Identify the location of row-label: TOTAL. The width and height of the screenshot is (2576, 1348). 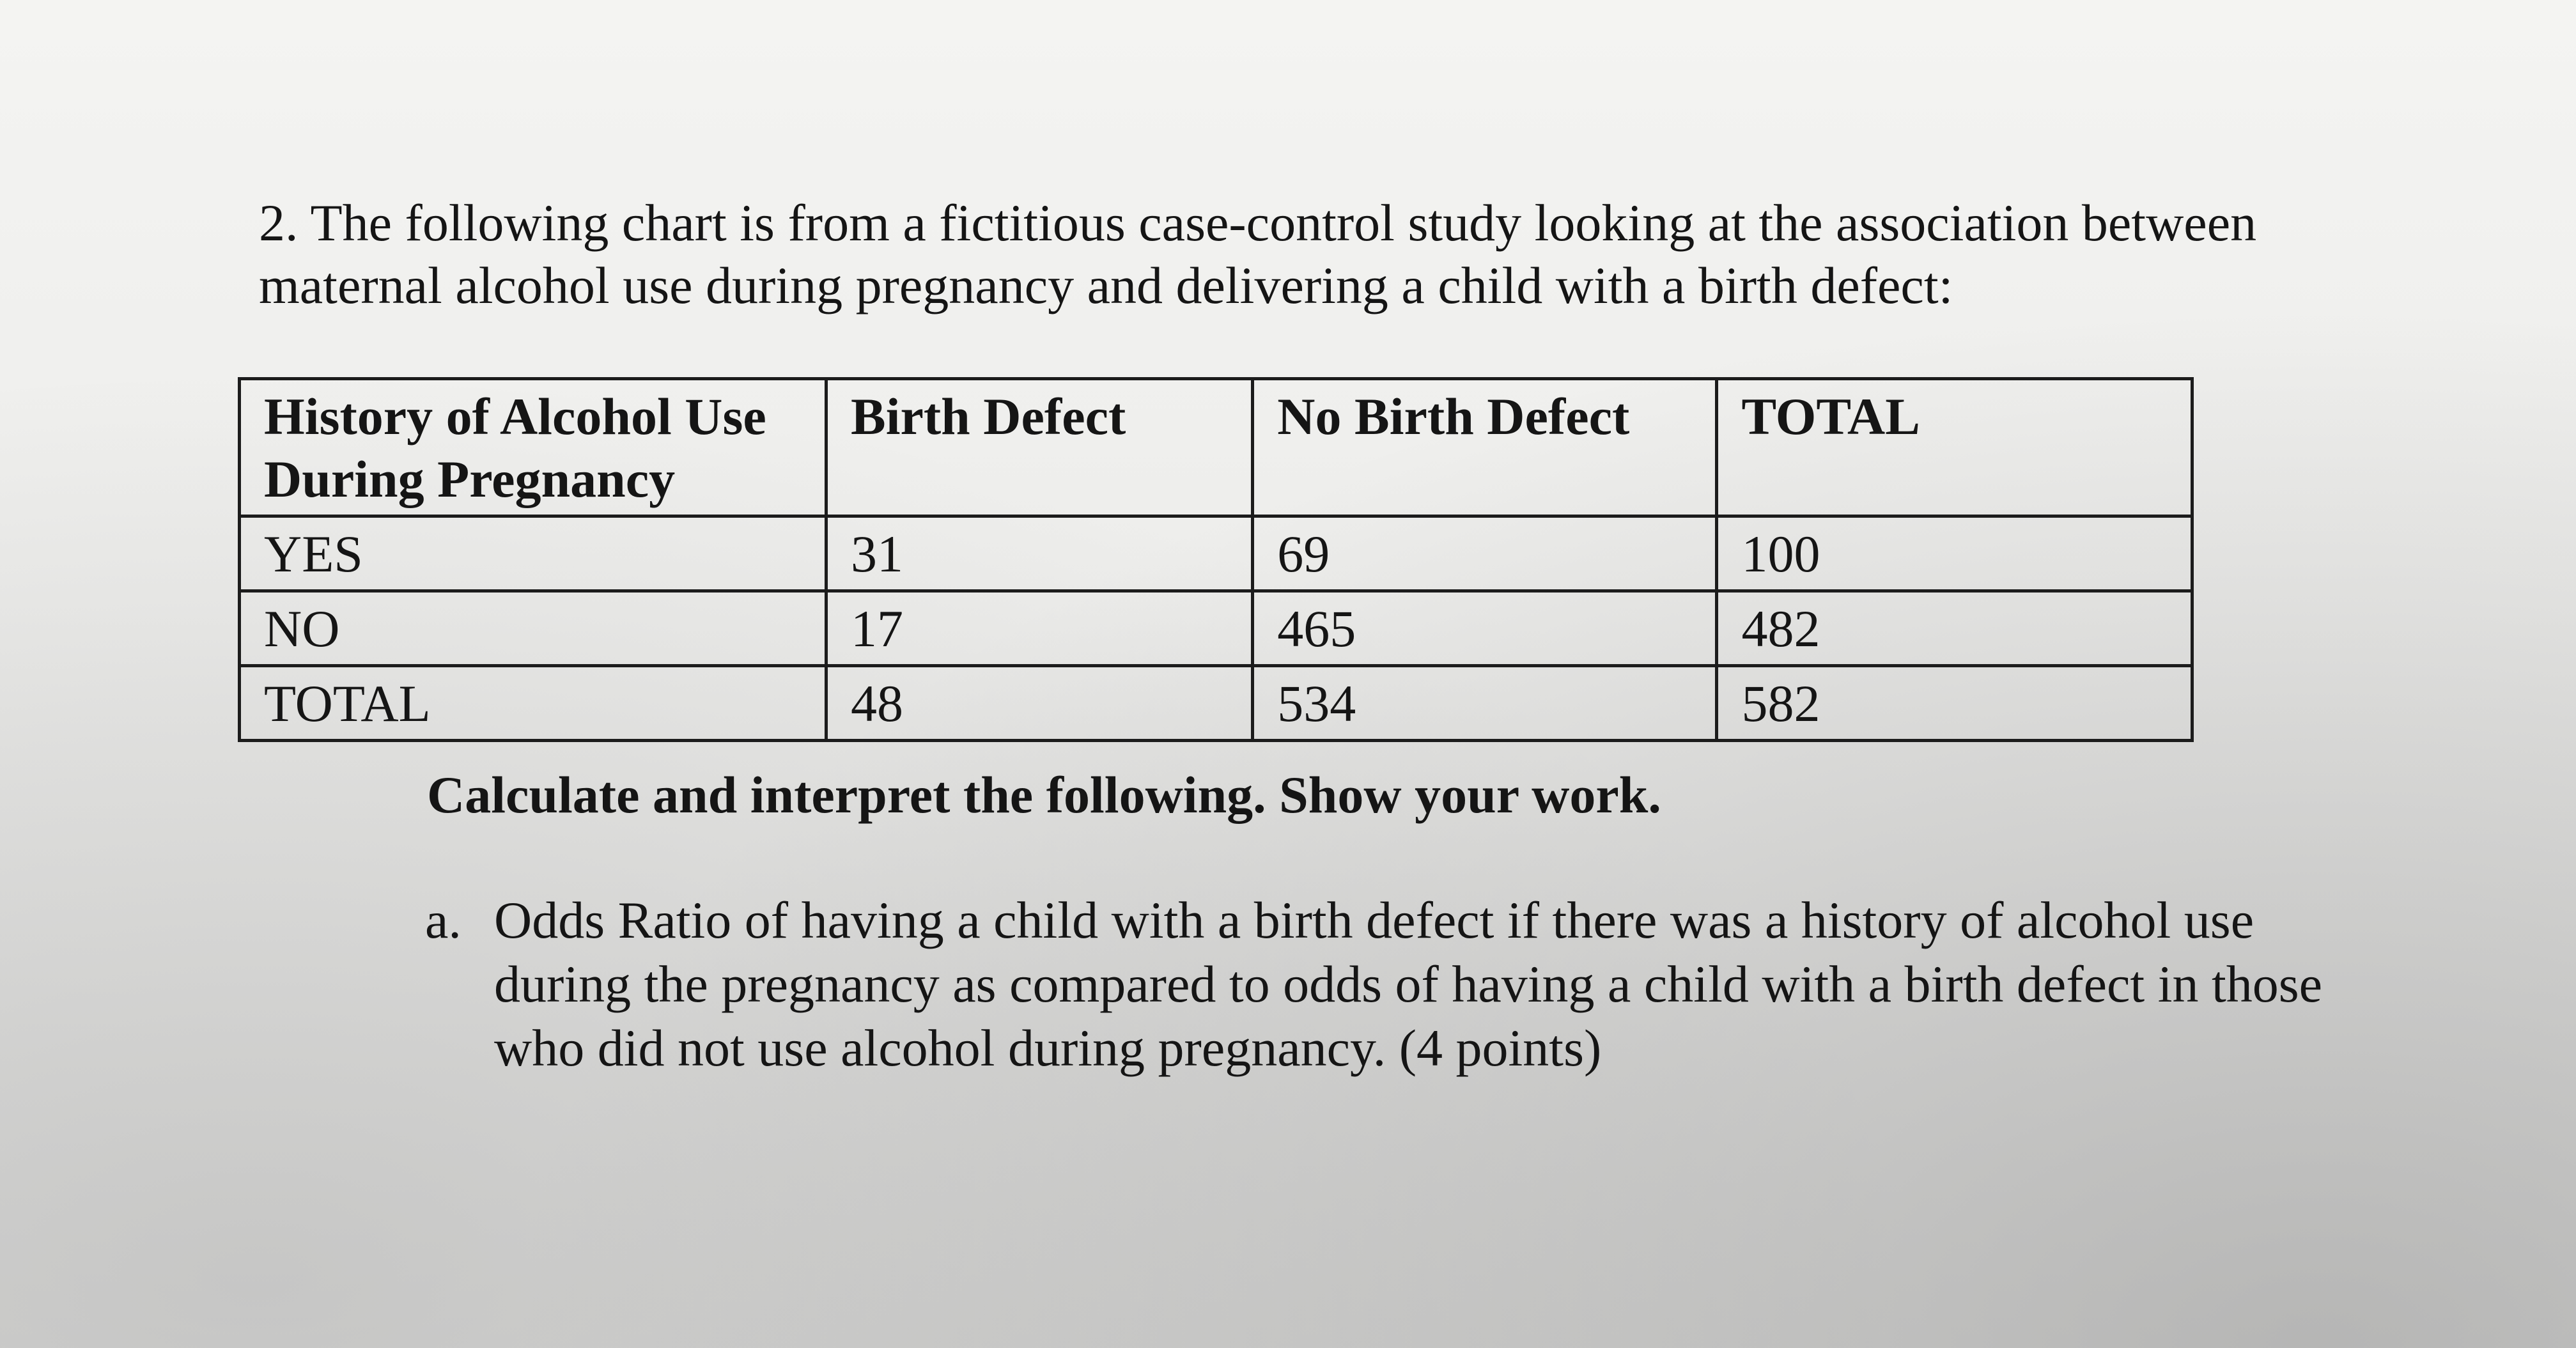
(533, 703).